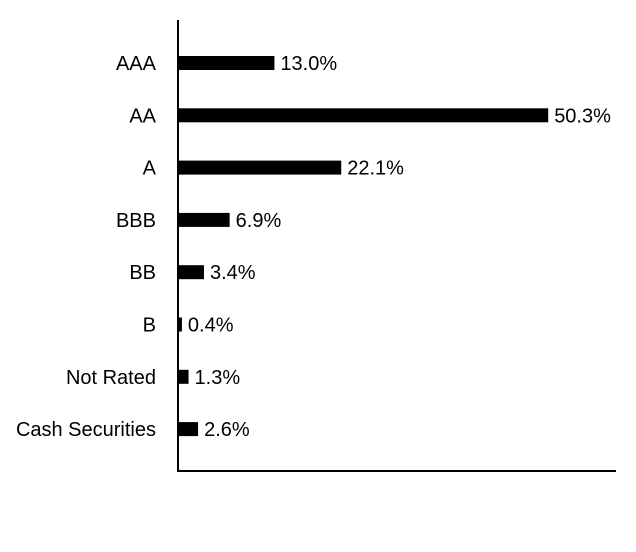 The width and height of the screenshot is (636, 552). Describe the element at coordinates (211, 326) in the screenshot. I see `value-label-b: 0.4%` at that location.